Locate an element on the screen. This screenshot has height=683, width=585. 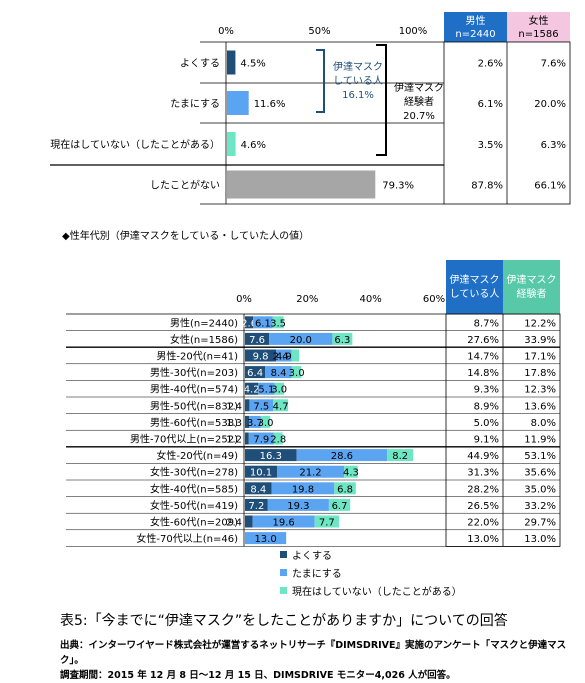
table-cell: 29.7% is located at coordinates (540, 523).